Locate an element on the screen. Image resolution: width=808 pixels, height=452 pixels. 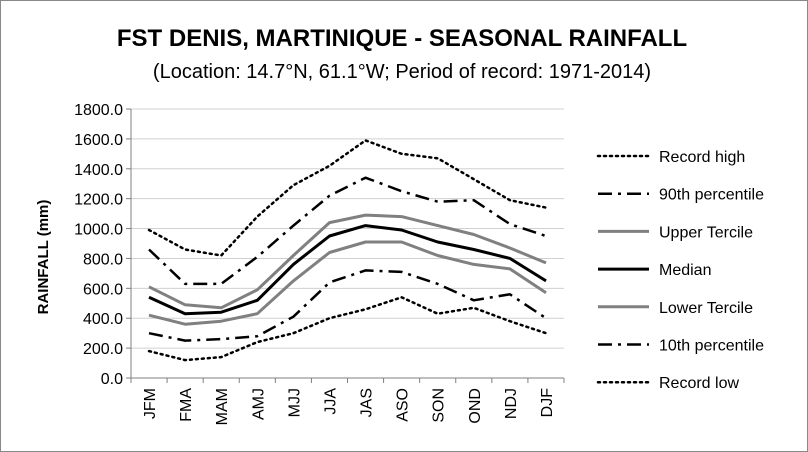
x-tick-label: ASO is located at coordinates (403, 405).